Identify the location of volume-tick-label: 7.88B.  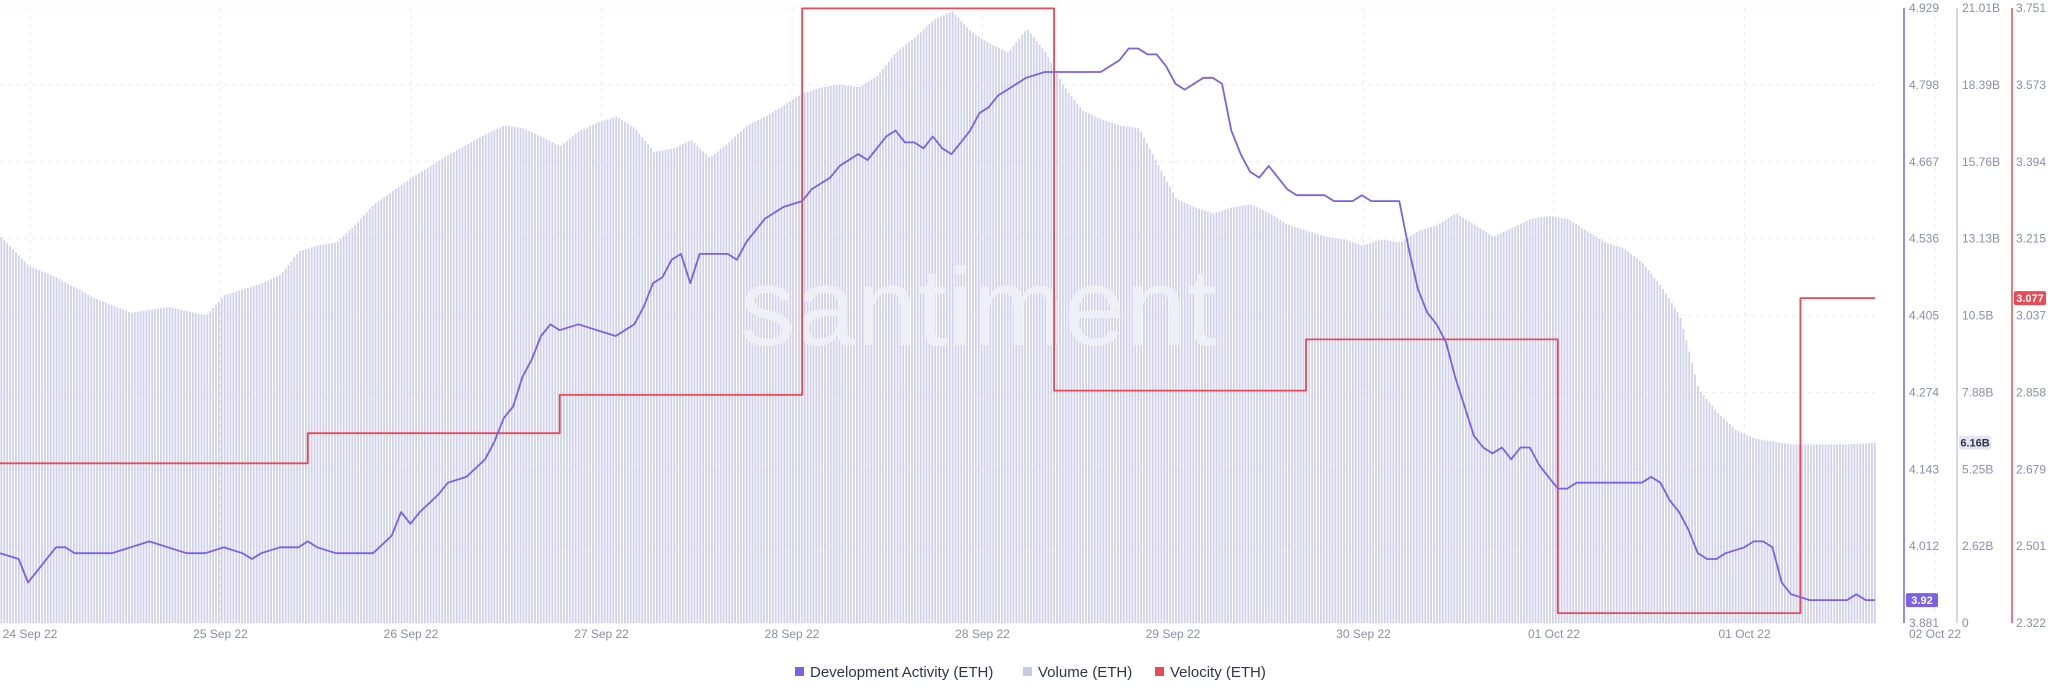
(1977, 392).